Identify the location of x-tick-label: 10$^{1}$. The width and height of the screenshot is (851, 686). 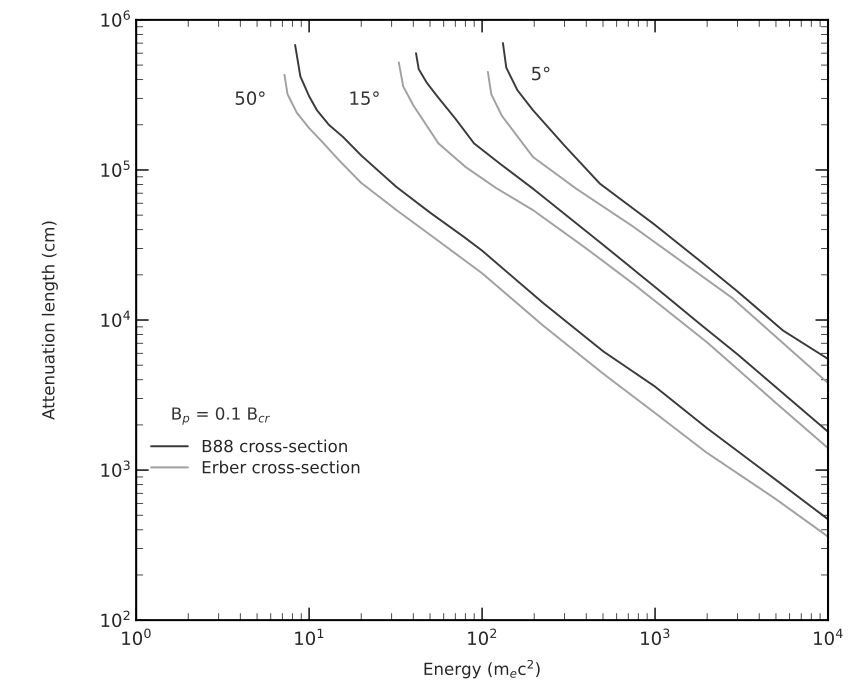
(309, 637).